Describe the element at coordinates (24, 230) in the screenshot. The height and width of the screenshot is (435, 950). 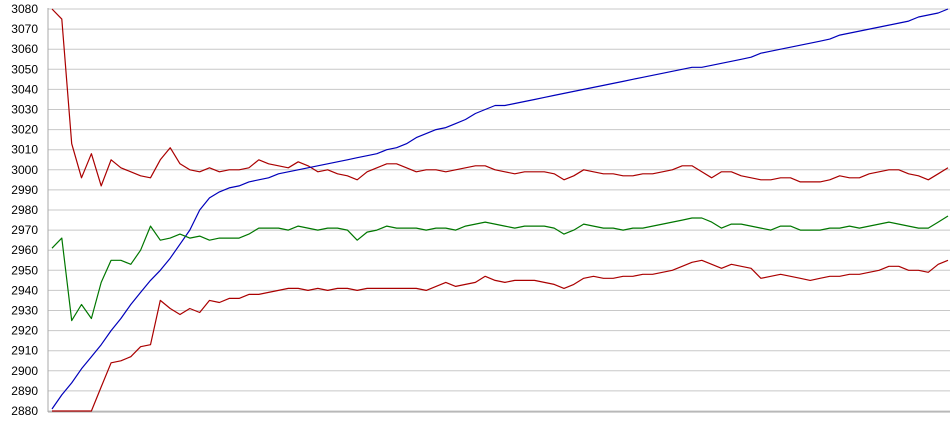
I see `y-axis-label: 2970` at that location.